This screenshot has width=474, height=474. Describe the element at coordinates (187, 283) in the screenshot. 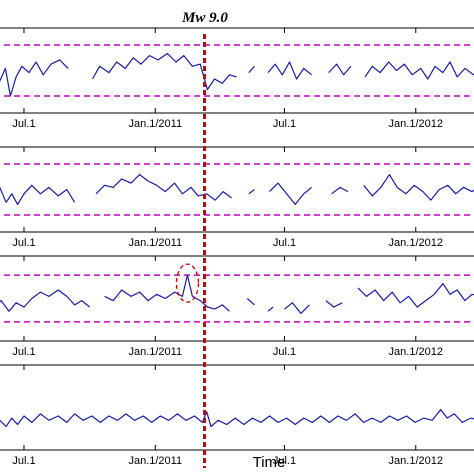

I see `anomaly-highlight-circle` at that location.